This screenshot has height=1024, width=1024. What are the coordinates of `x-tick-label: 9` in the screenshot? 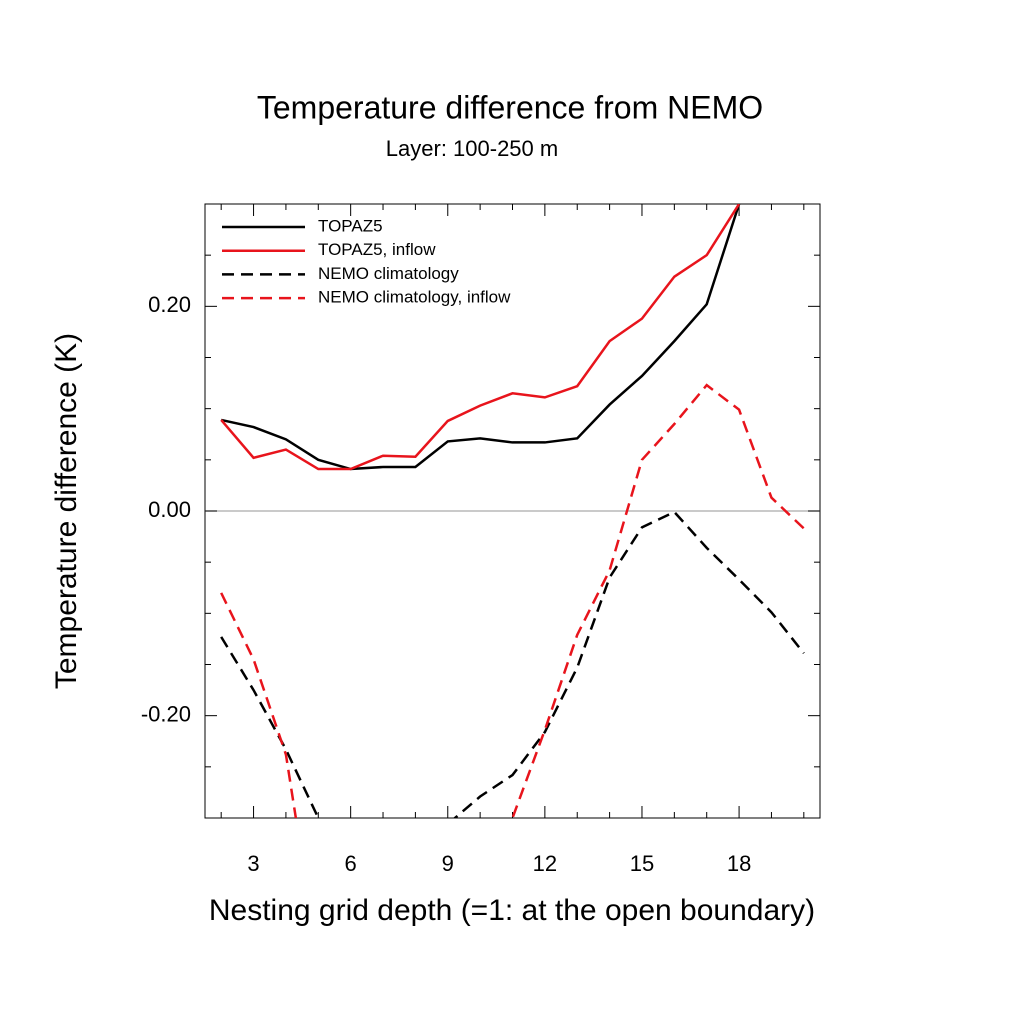 It's located at (448, 863).